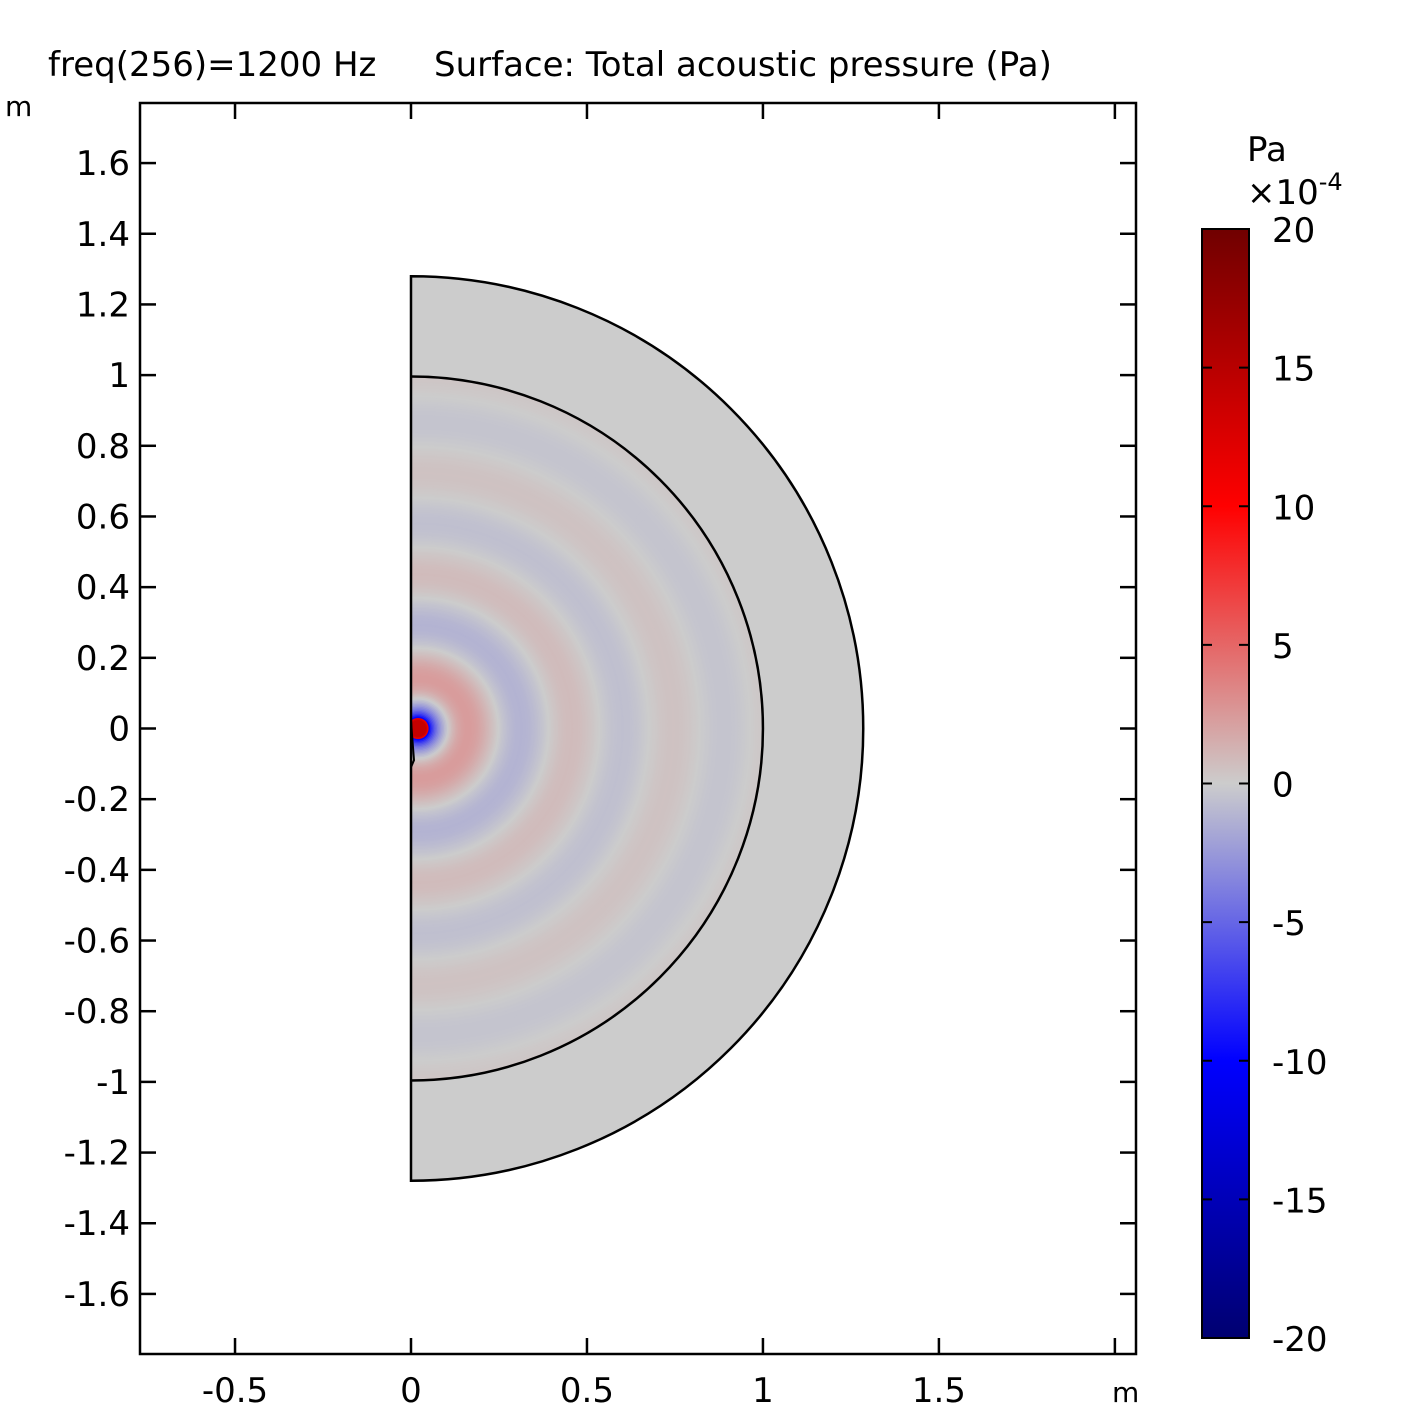 The image size is (1417, 1417). What do you see at coordinates (103, 588) in the screenshot?
I see `y-tick-label: 0.4` at bounding box center [103, 588].